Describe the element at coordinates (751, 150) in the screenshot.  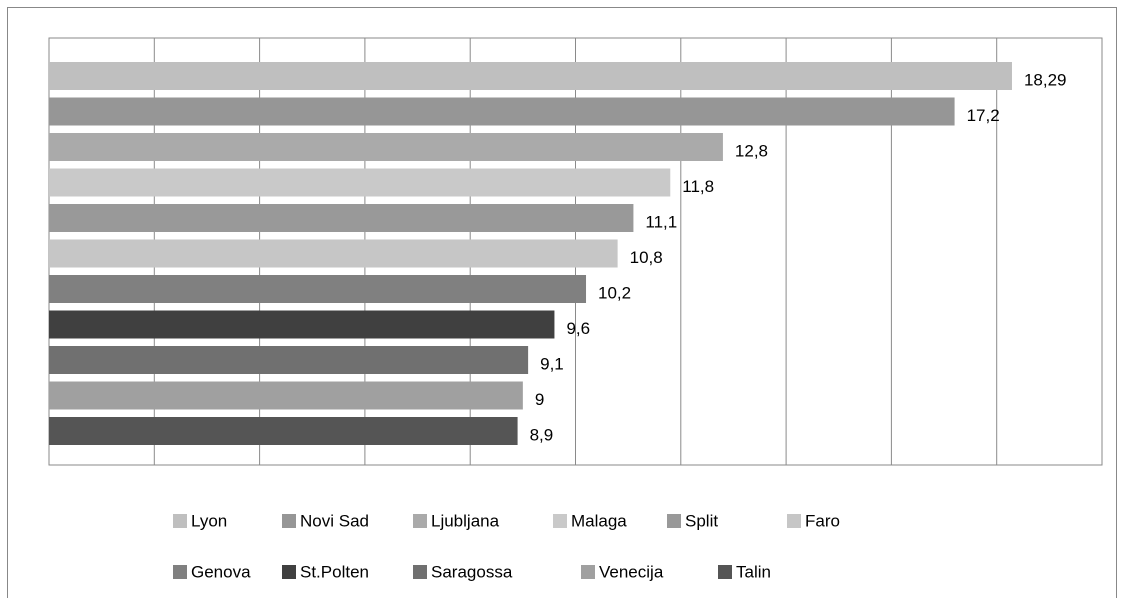
I see `data-label: 12,8` at that location.